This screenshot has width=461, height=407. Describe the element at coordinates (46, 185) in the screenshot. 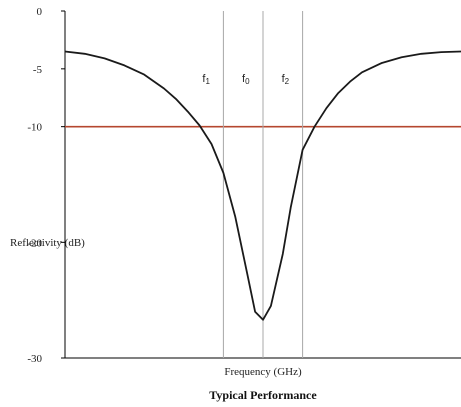

I see `y-axis-ticks: 0 -5 -10 -20 -30` at that location.